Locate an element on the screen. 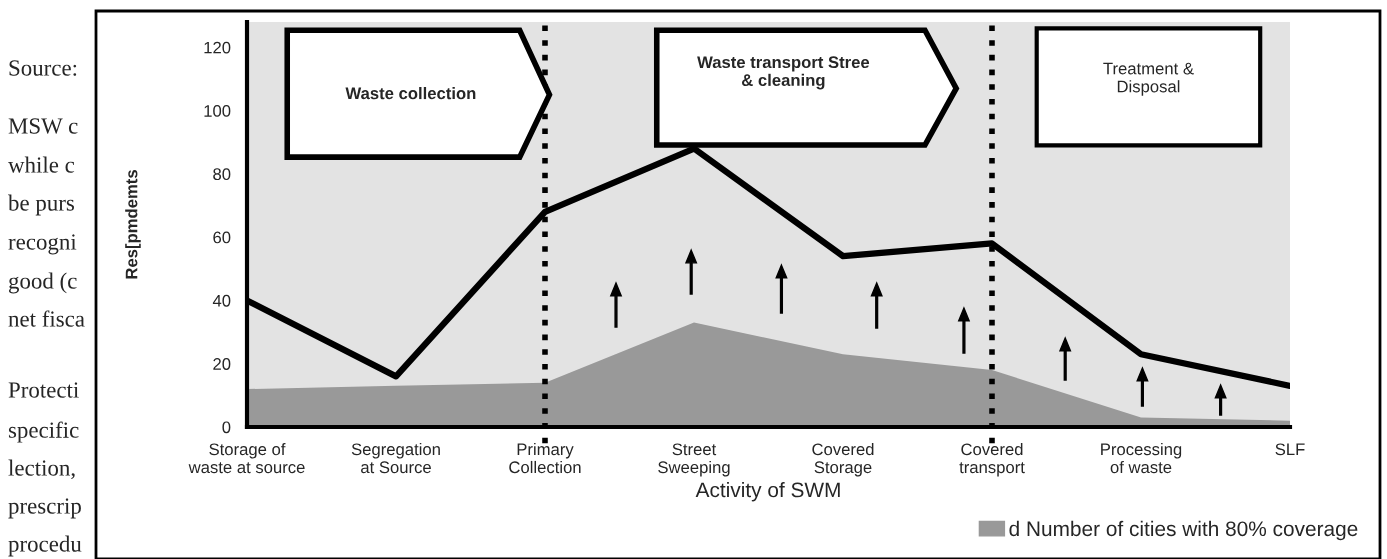 The image size is (1387, 559). annotation: Treatment & Disposal is located at coordinates (1148, 79).